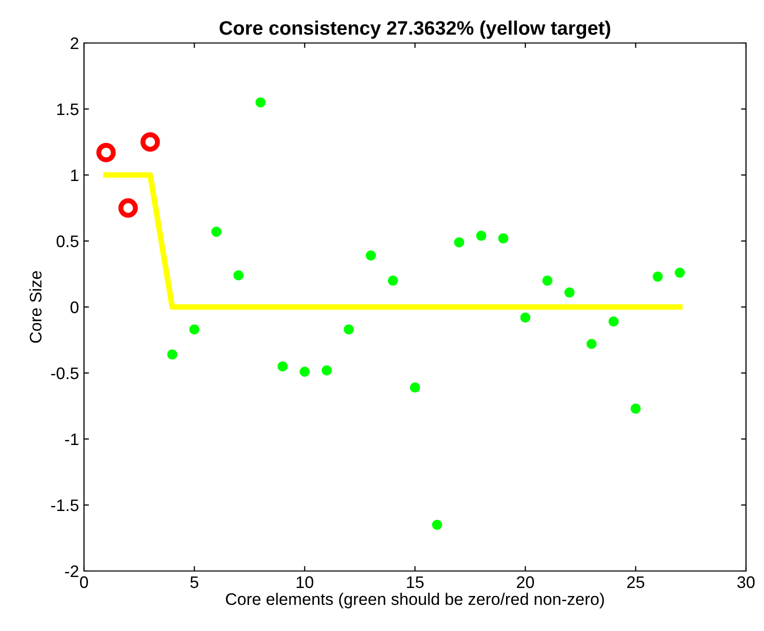  What do you see at coordinates (415, 29) in the screenshot?
I see `chart-title: Core consistency 27.3632% (yellow target)` at bounding box center [415, 29].